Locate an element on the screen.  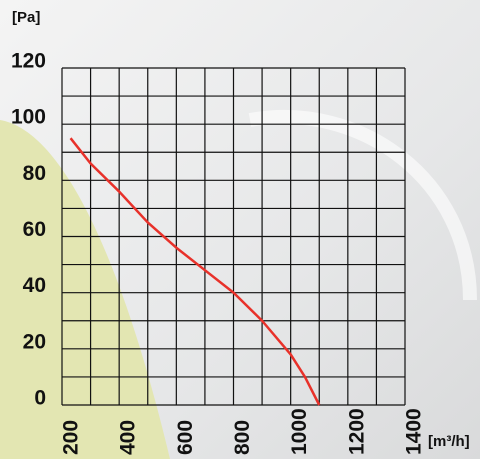
x-tick-label: 1200 is located at coordinates (356, 431).